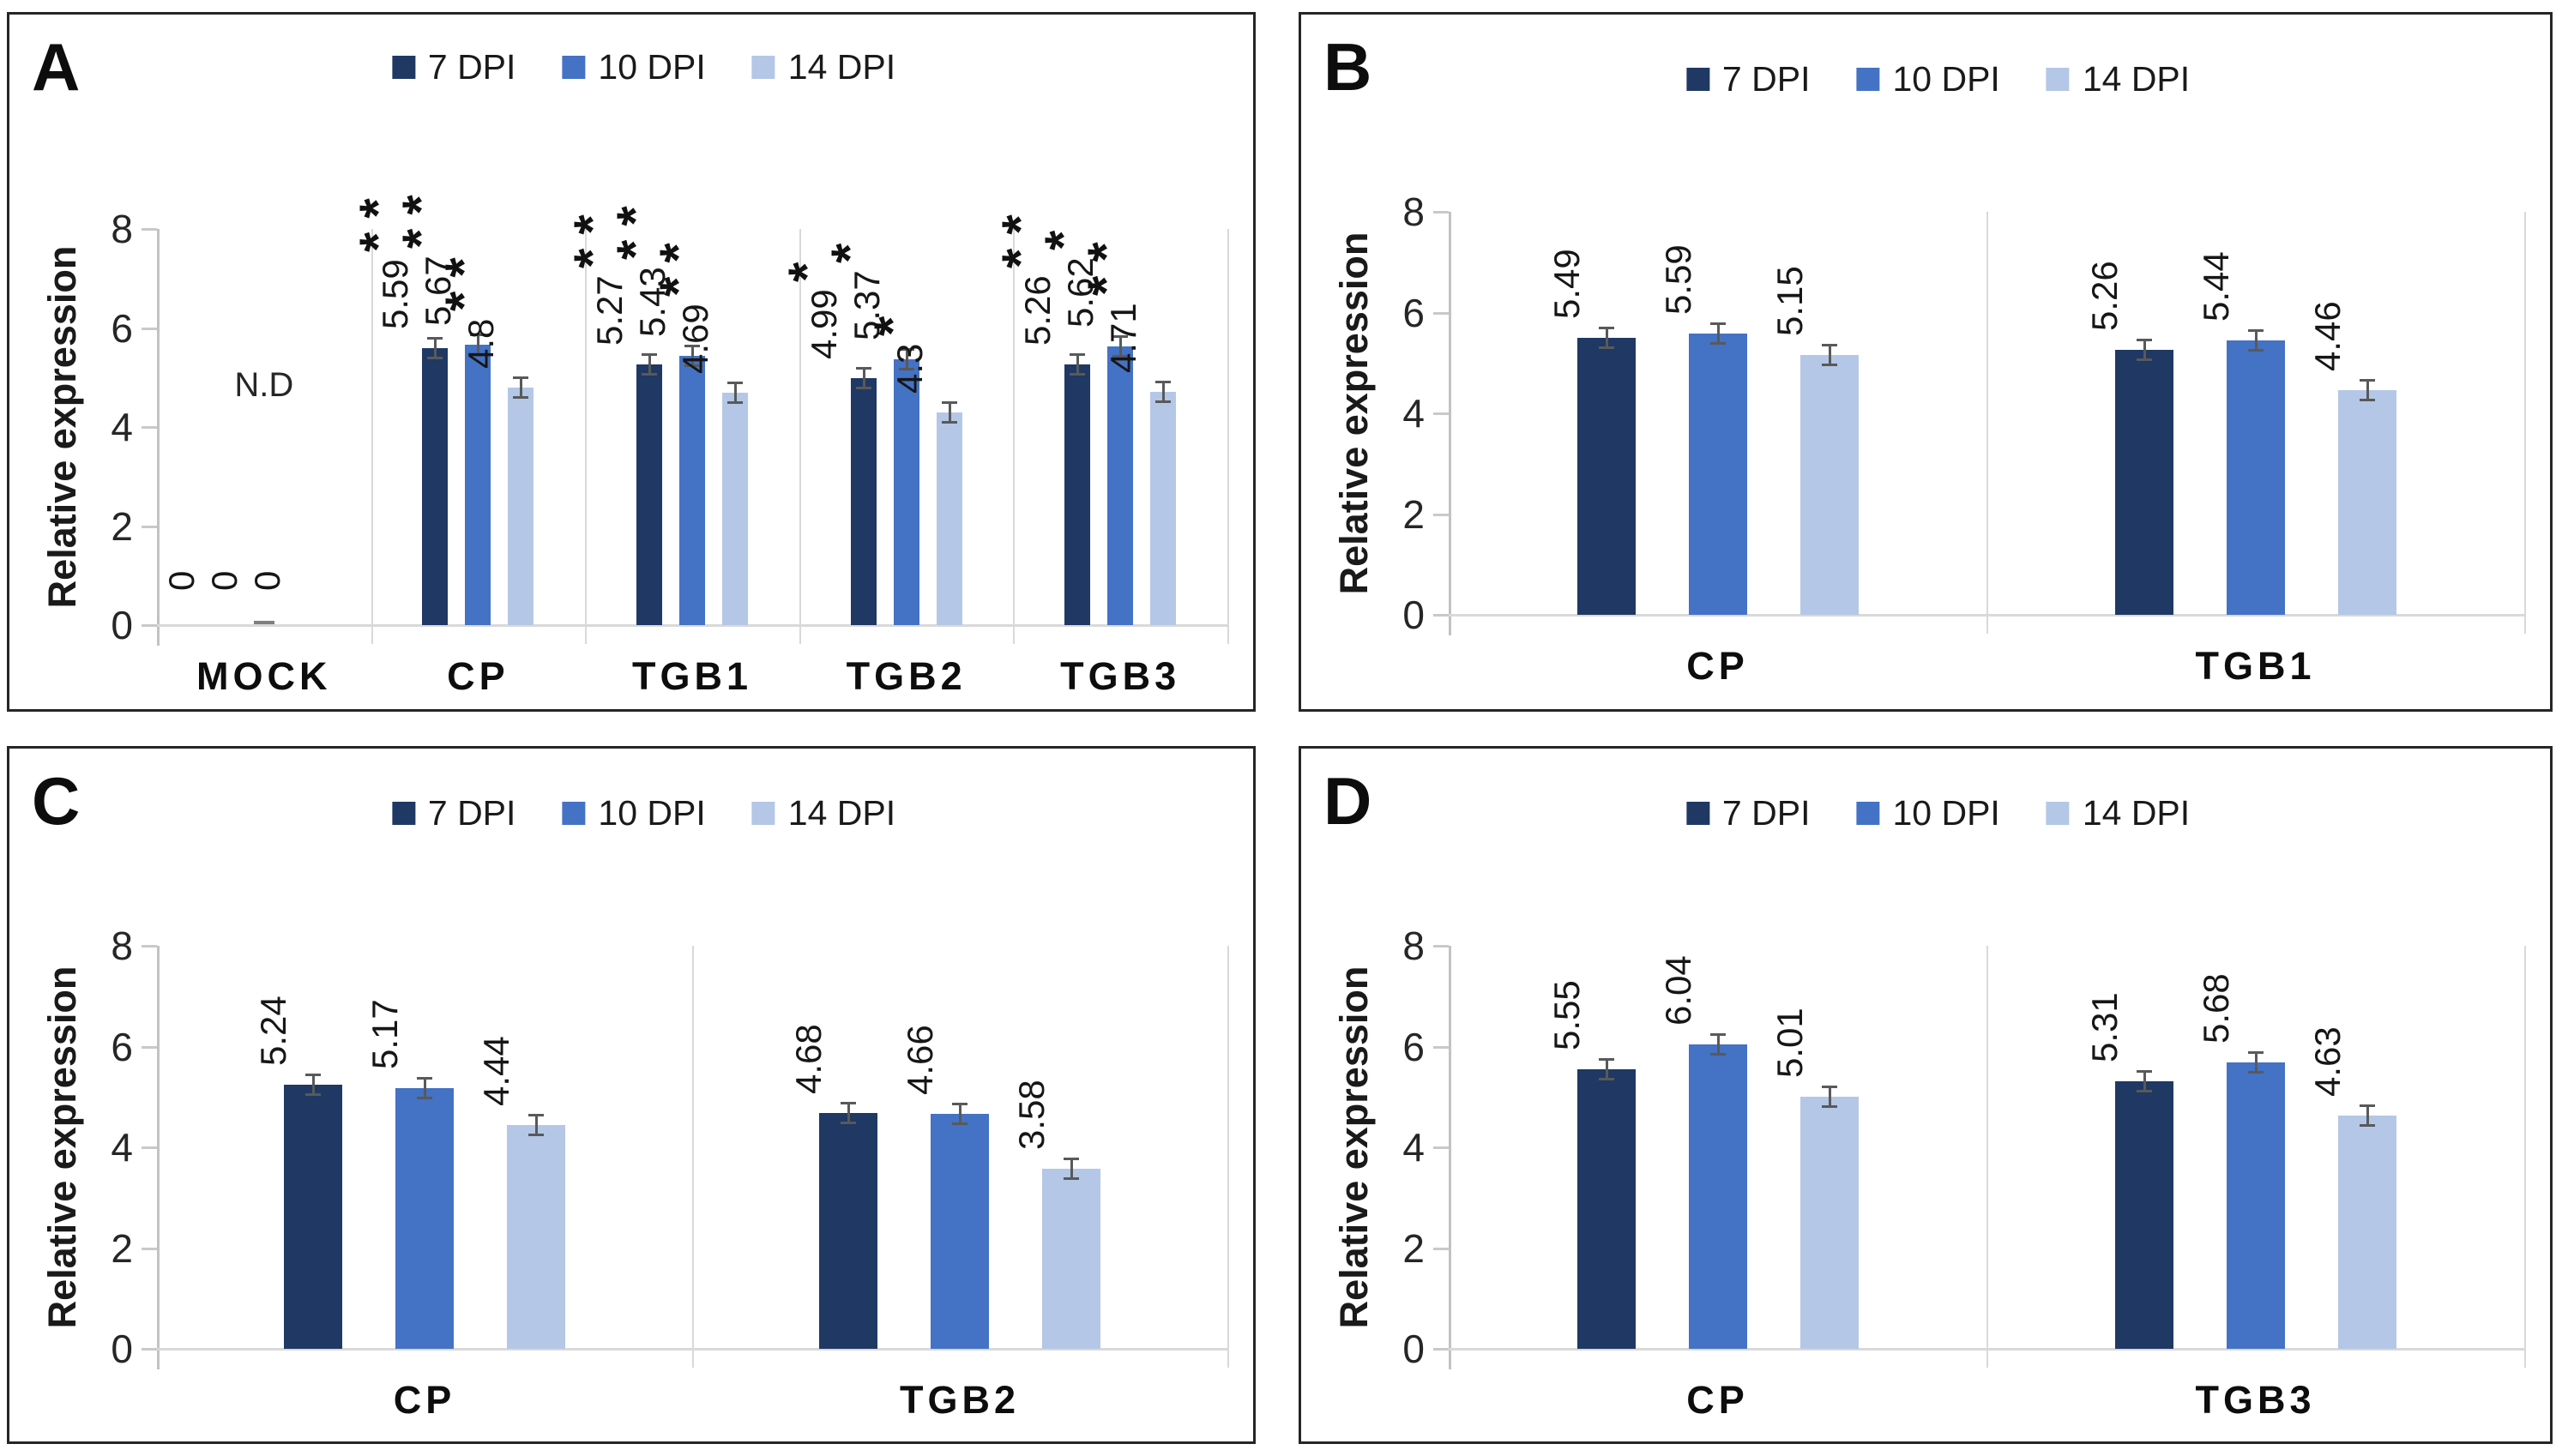 This screenshot has height=1456, width=2562. Describe the element at coordinates (1078, 495) in the screenshot. I see `bar-7-dpi-tgb3` at that location.